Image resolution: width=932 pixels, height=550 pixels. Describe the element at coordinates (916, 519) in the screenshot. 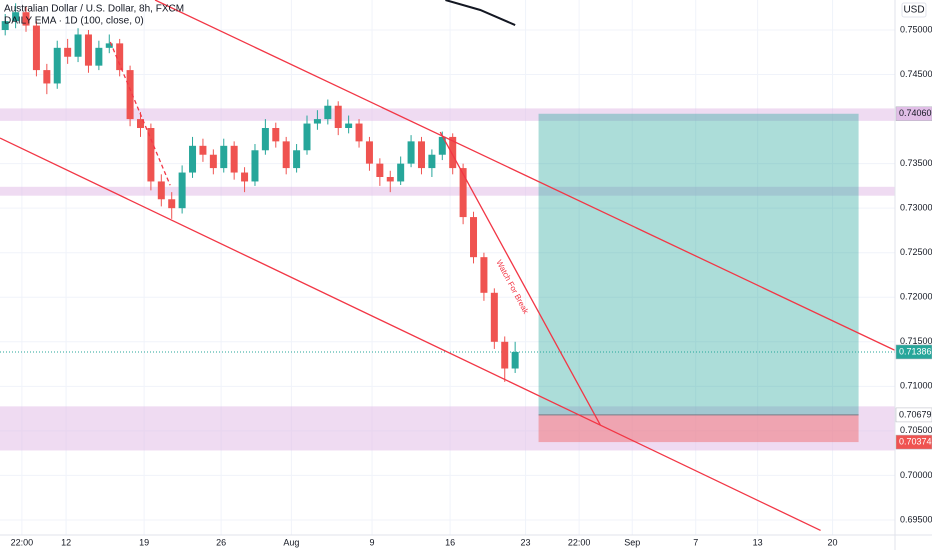

I see `y-tick-label: 0.69500` at that location.